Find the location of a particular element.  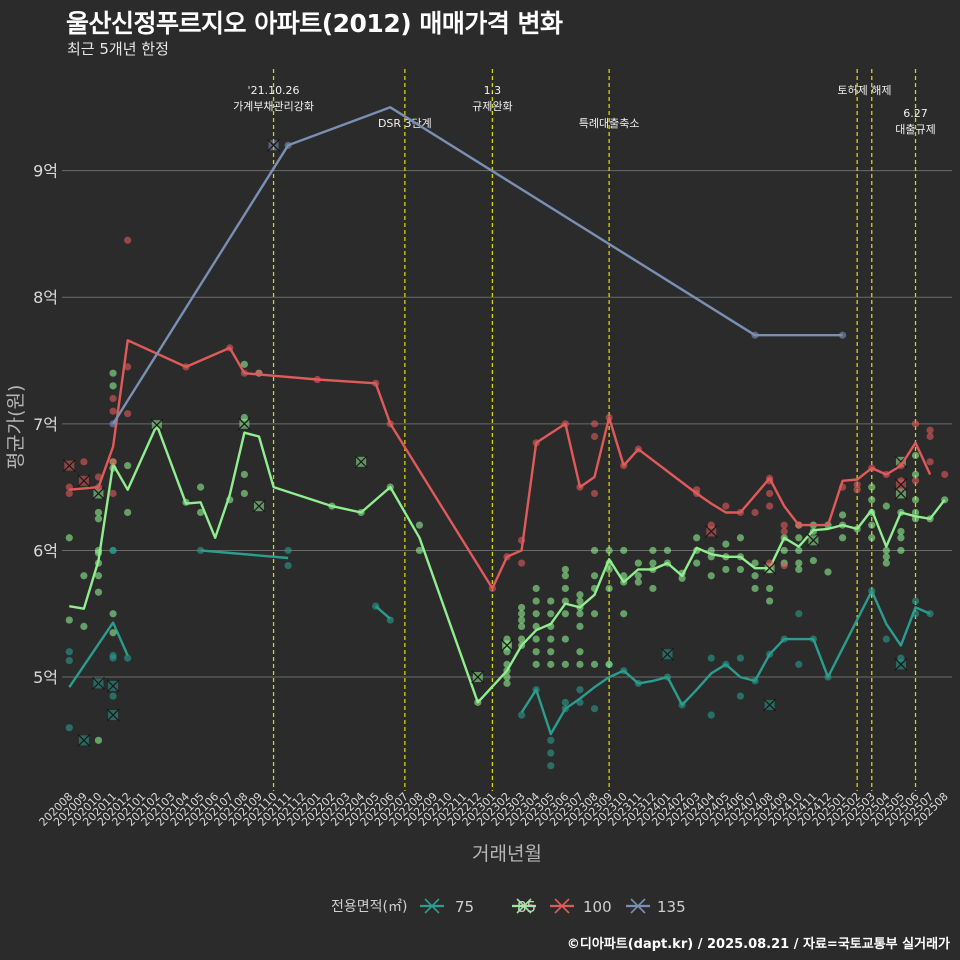

series-line is located at coordinates (383, 612).